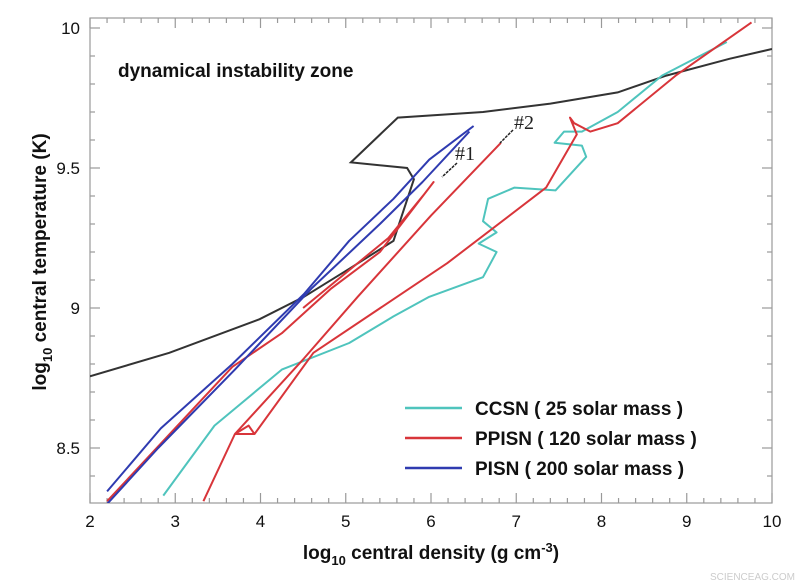 The height and width of the screenshot is (585, 800). I want to click on x-axis-title: log10 central density (g cm-3), so click(431, 554).